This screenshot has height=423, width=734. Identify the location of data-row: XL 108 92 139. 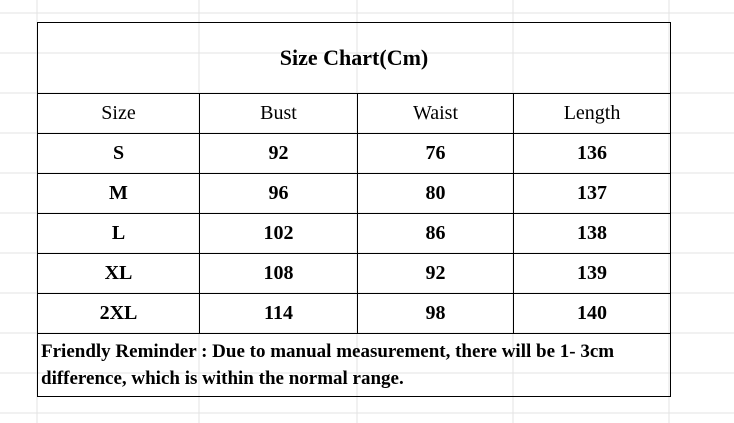
(354, 273).